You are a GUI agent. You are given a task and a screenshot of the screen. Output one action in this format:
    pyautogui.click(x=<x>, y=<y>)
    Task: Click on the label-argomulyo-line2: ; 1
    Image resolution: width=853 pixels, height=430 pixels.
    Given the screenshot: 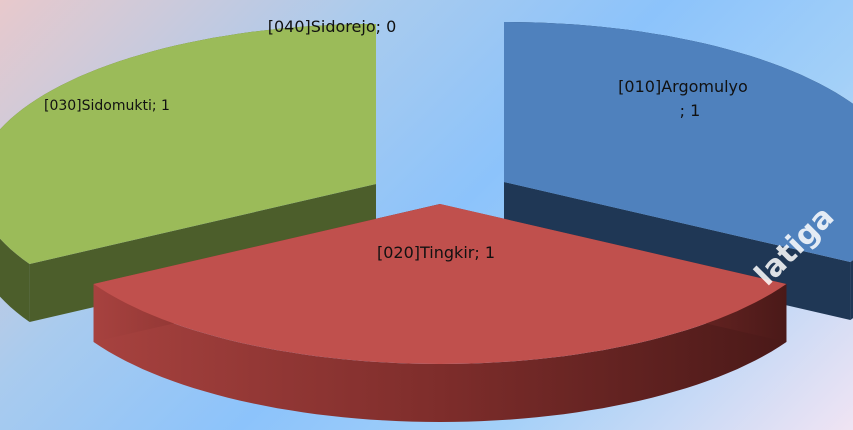 What is the action you would take?
    pyautogui.click(x=690, y=110)
    